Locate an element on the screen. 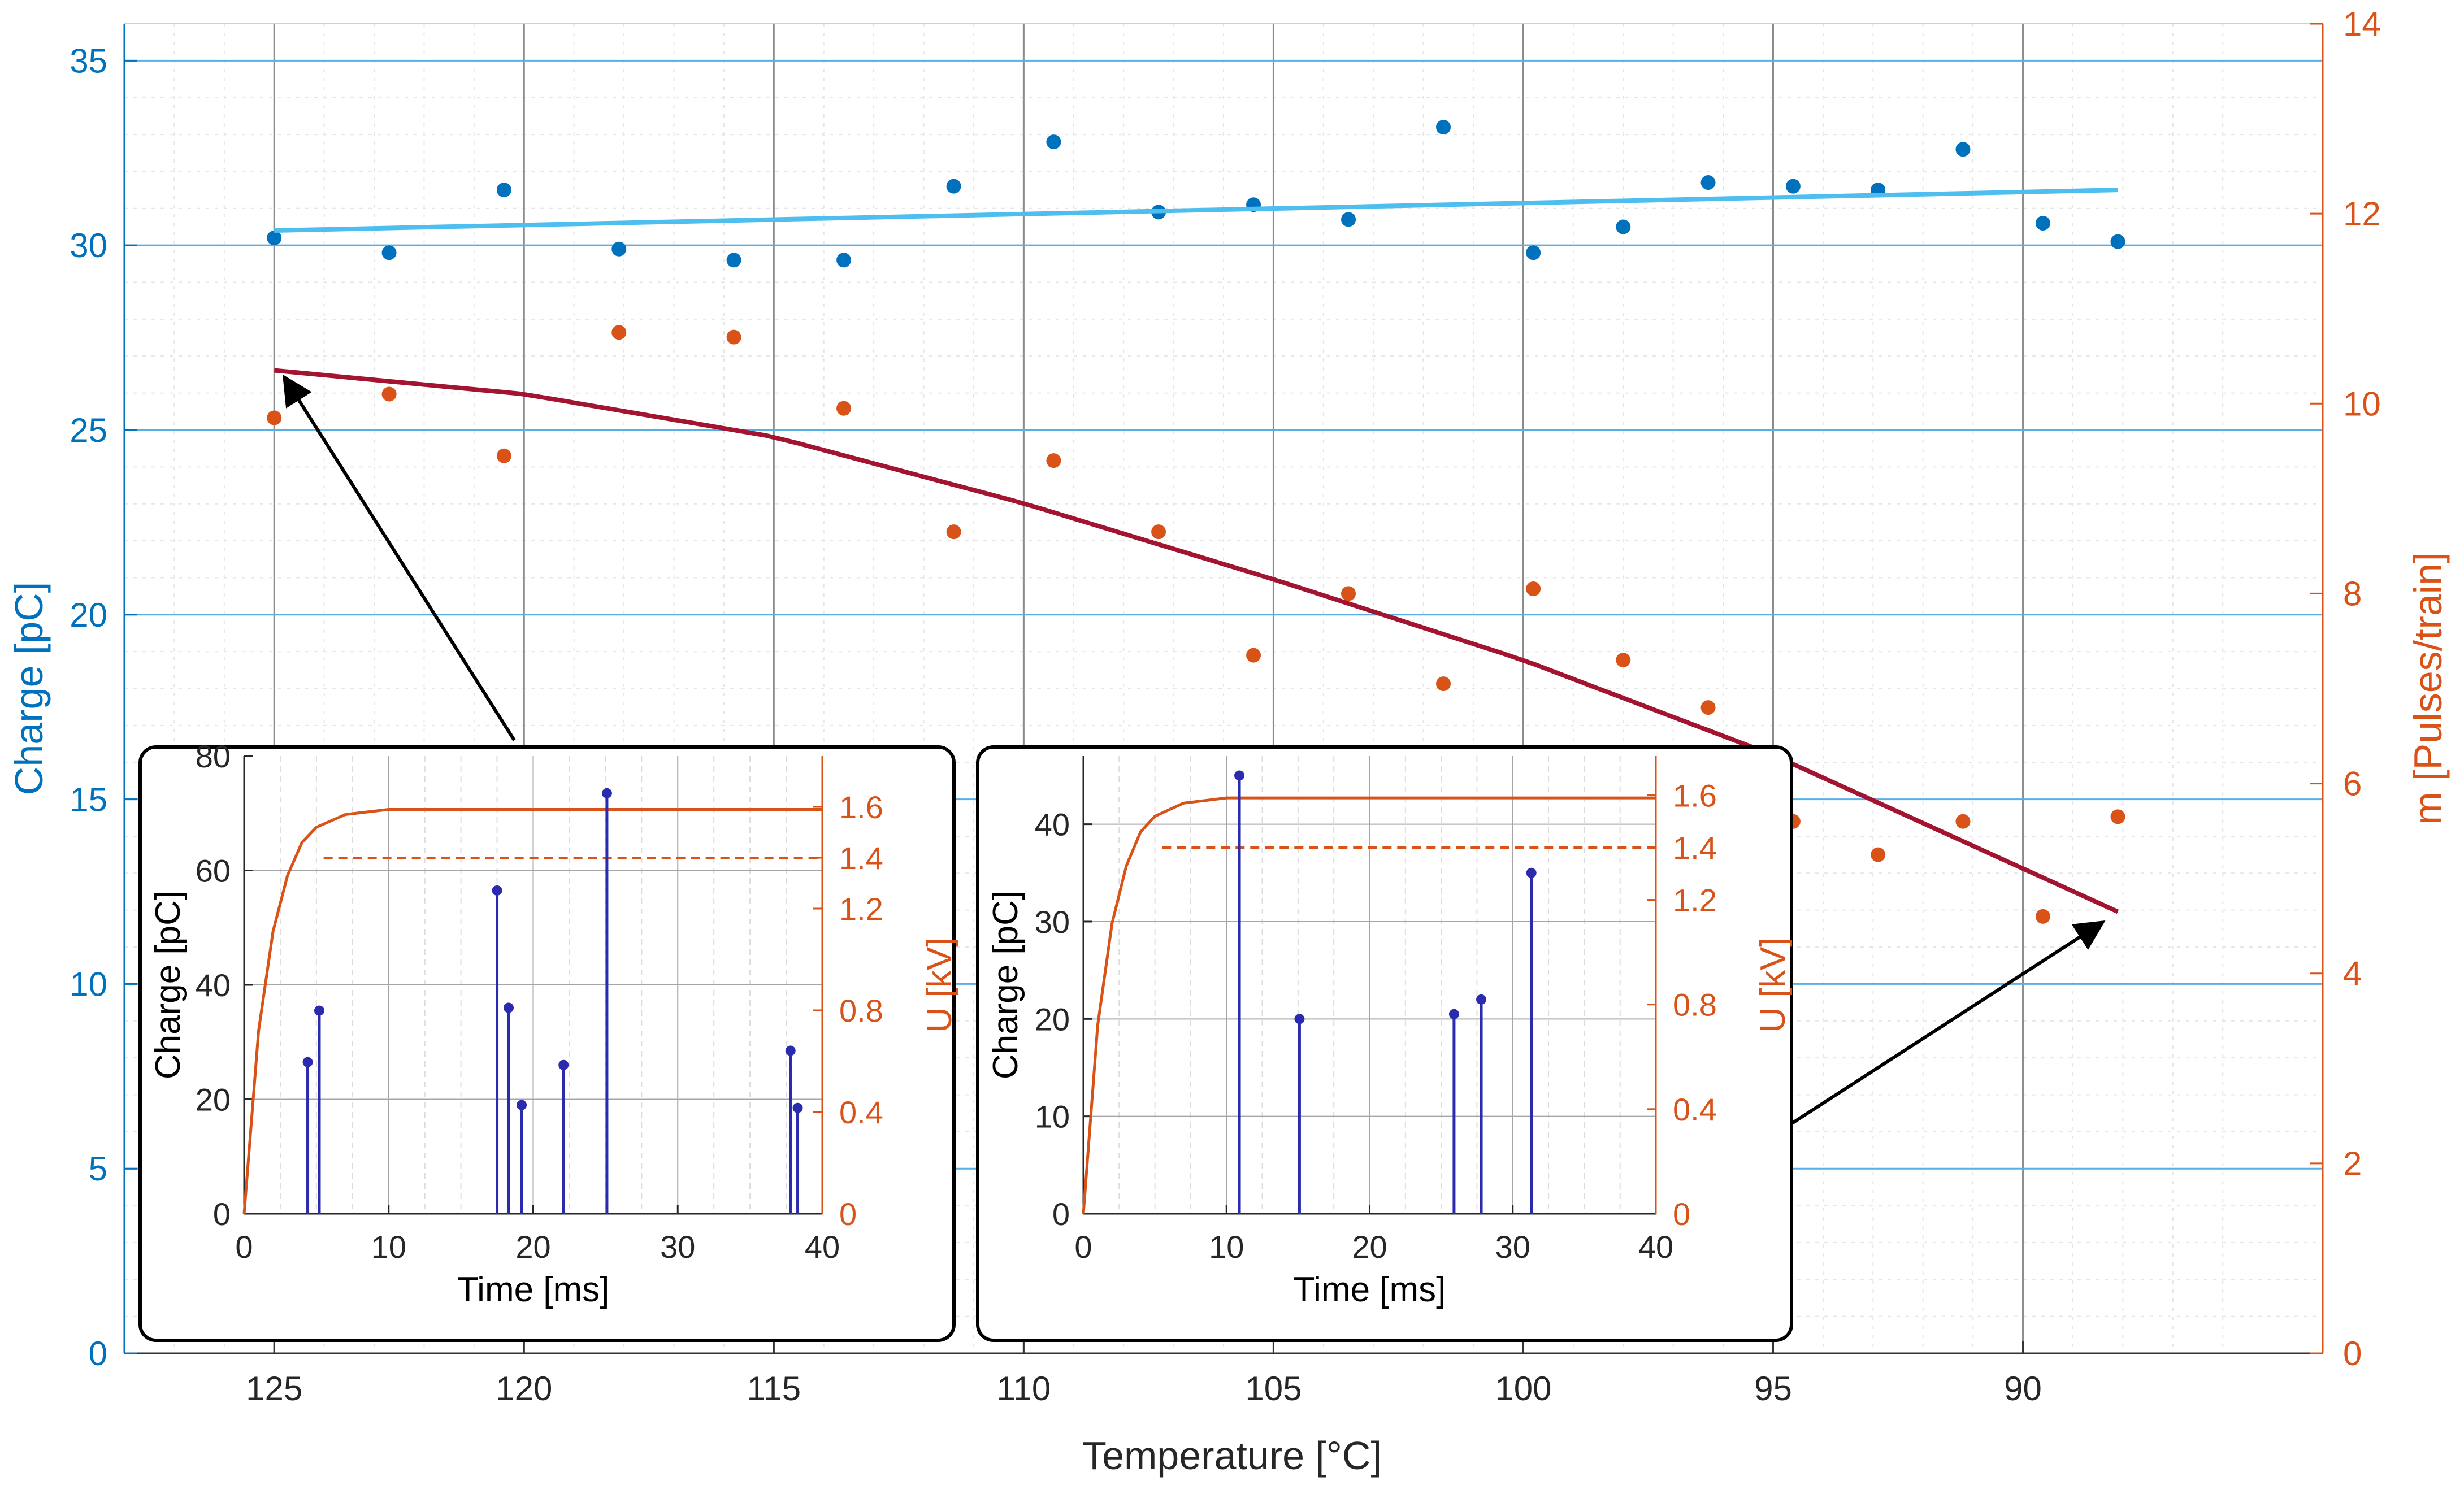 This screenshot has height=1494, width=2464. left-tick-label: 20 is located at coordinates (88, 615).